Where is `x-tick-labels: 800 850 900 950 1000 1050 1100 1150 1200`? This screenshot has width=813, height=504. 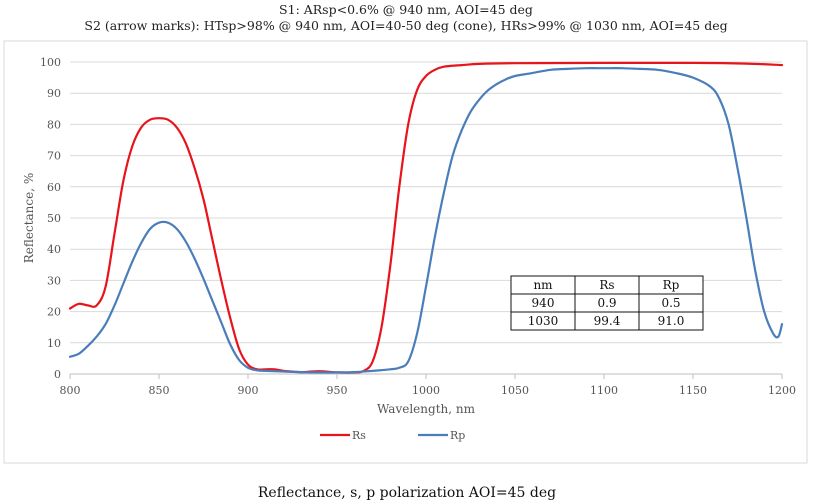 x-tick-labels: 800 850 900 950 1000 1050 1100 1150 1200 is located at coordinates (428, 390).